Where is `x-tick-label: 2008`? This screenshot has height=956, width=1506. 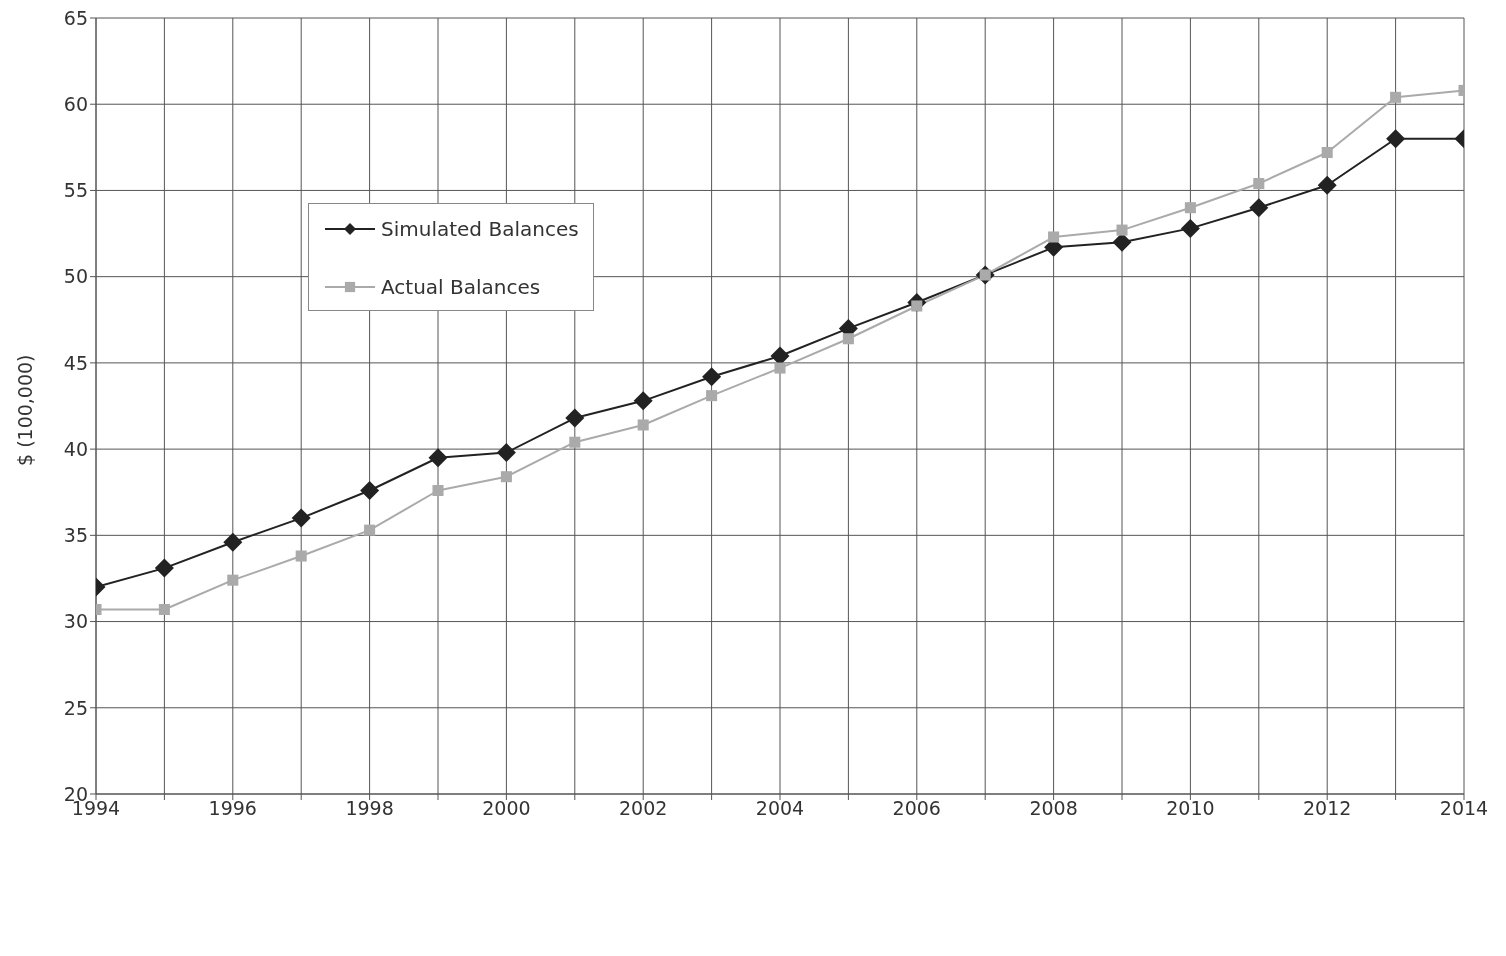 x-tick-label: 2008 is located at coordinates (1053, 808).